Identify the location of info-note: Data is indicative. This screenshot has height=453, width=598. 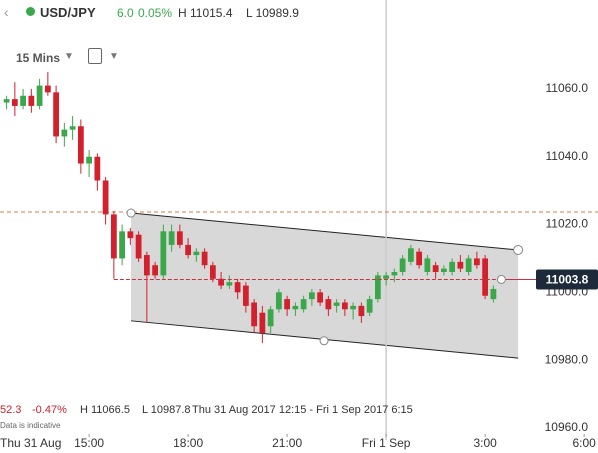
(30, 425).